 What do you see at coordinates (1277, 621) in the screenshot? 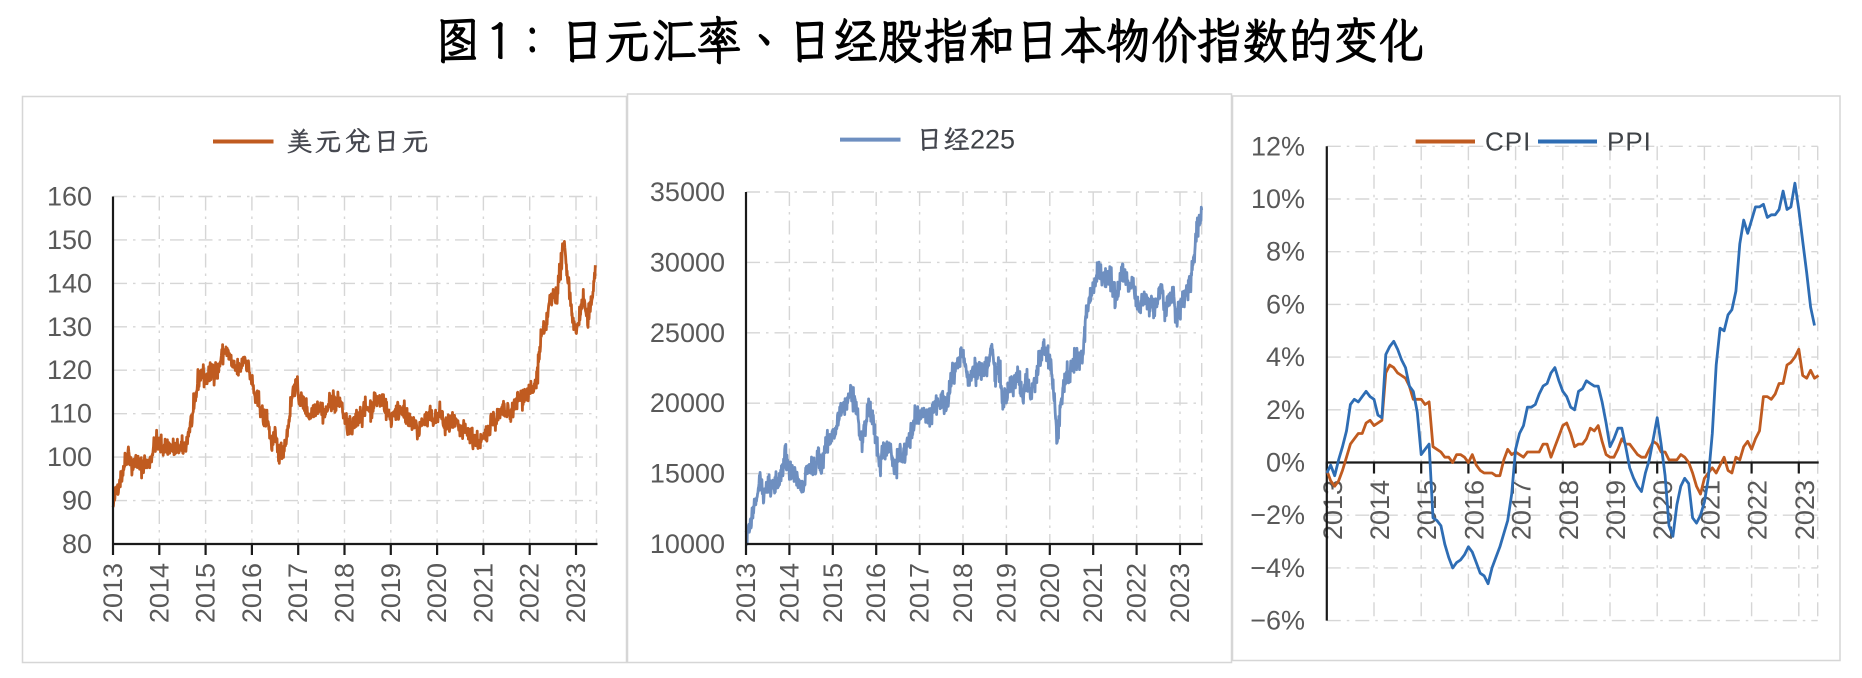
I see `svg-text: −6%` at bounding box center [1277, 621].